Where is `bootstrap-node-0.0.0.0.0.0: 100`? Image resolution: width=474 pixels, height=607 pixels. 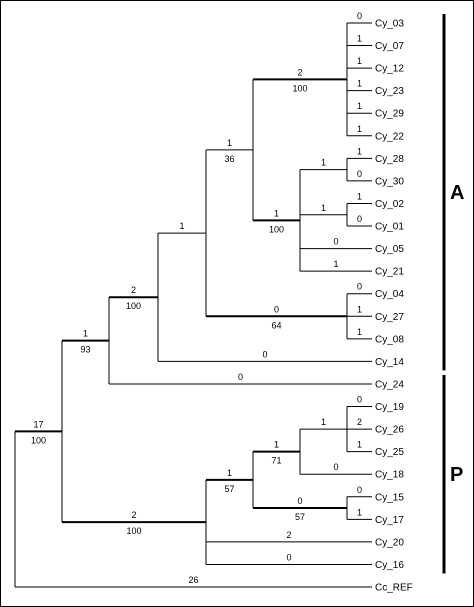
bootstrap-node-0.0.0.0.0.0: 100 is located at coordinates (299, 88).